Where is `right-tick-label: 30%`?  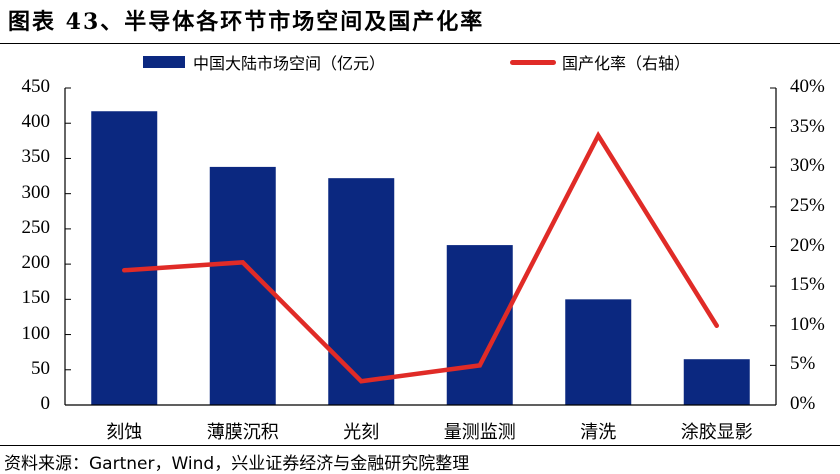
right-tick-label: 30% is located at coordinates (807, 166).